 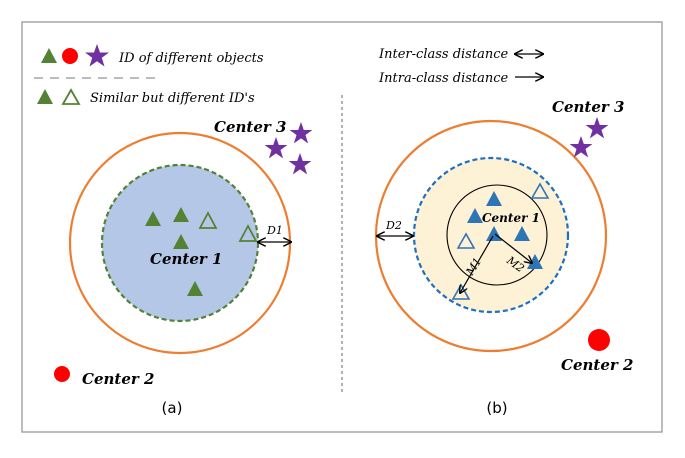 What do you see at coordinates (393, 225) in the screenshot?
I see `d2-label: D2` at bounding box center [393, 225].